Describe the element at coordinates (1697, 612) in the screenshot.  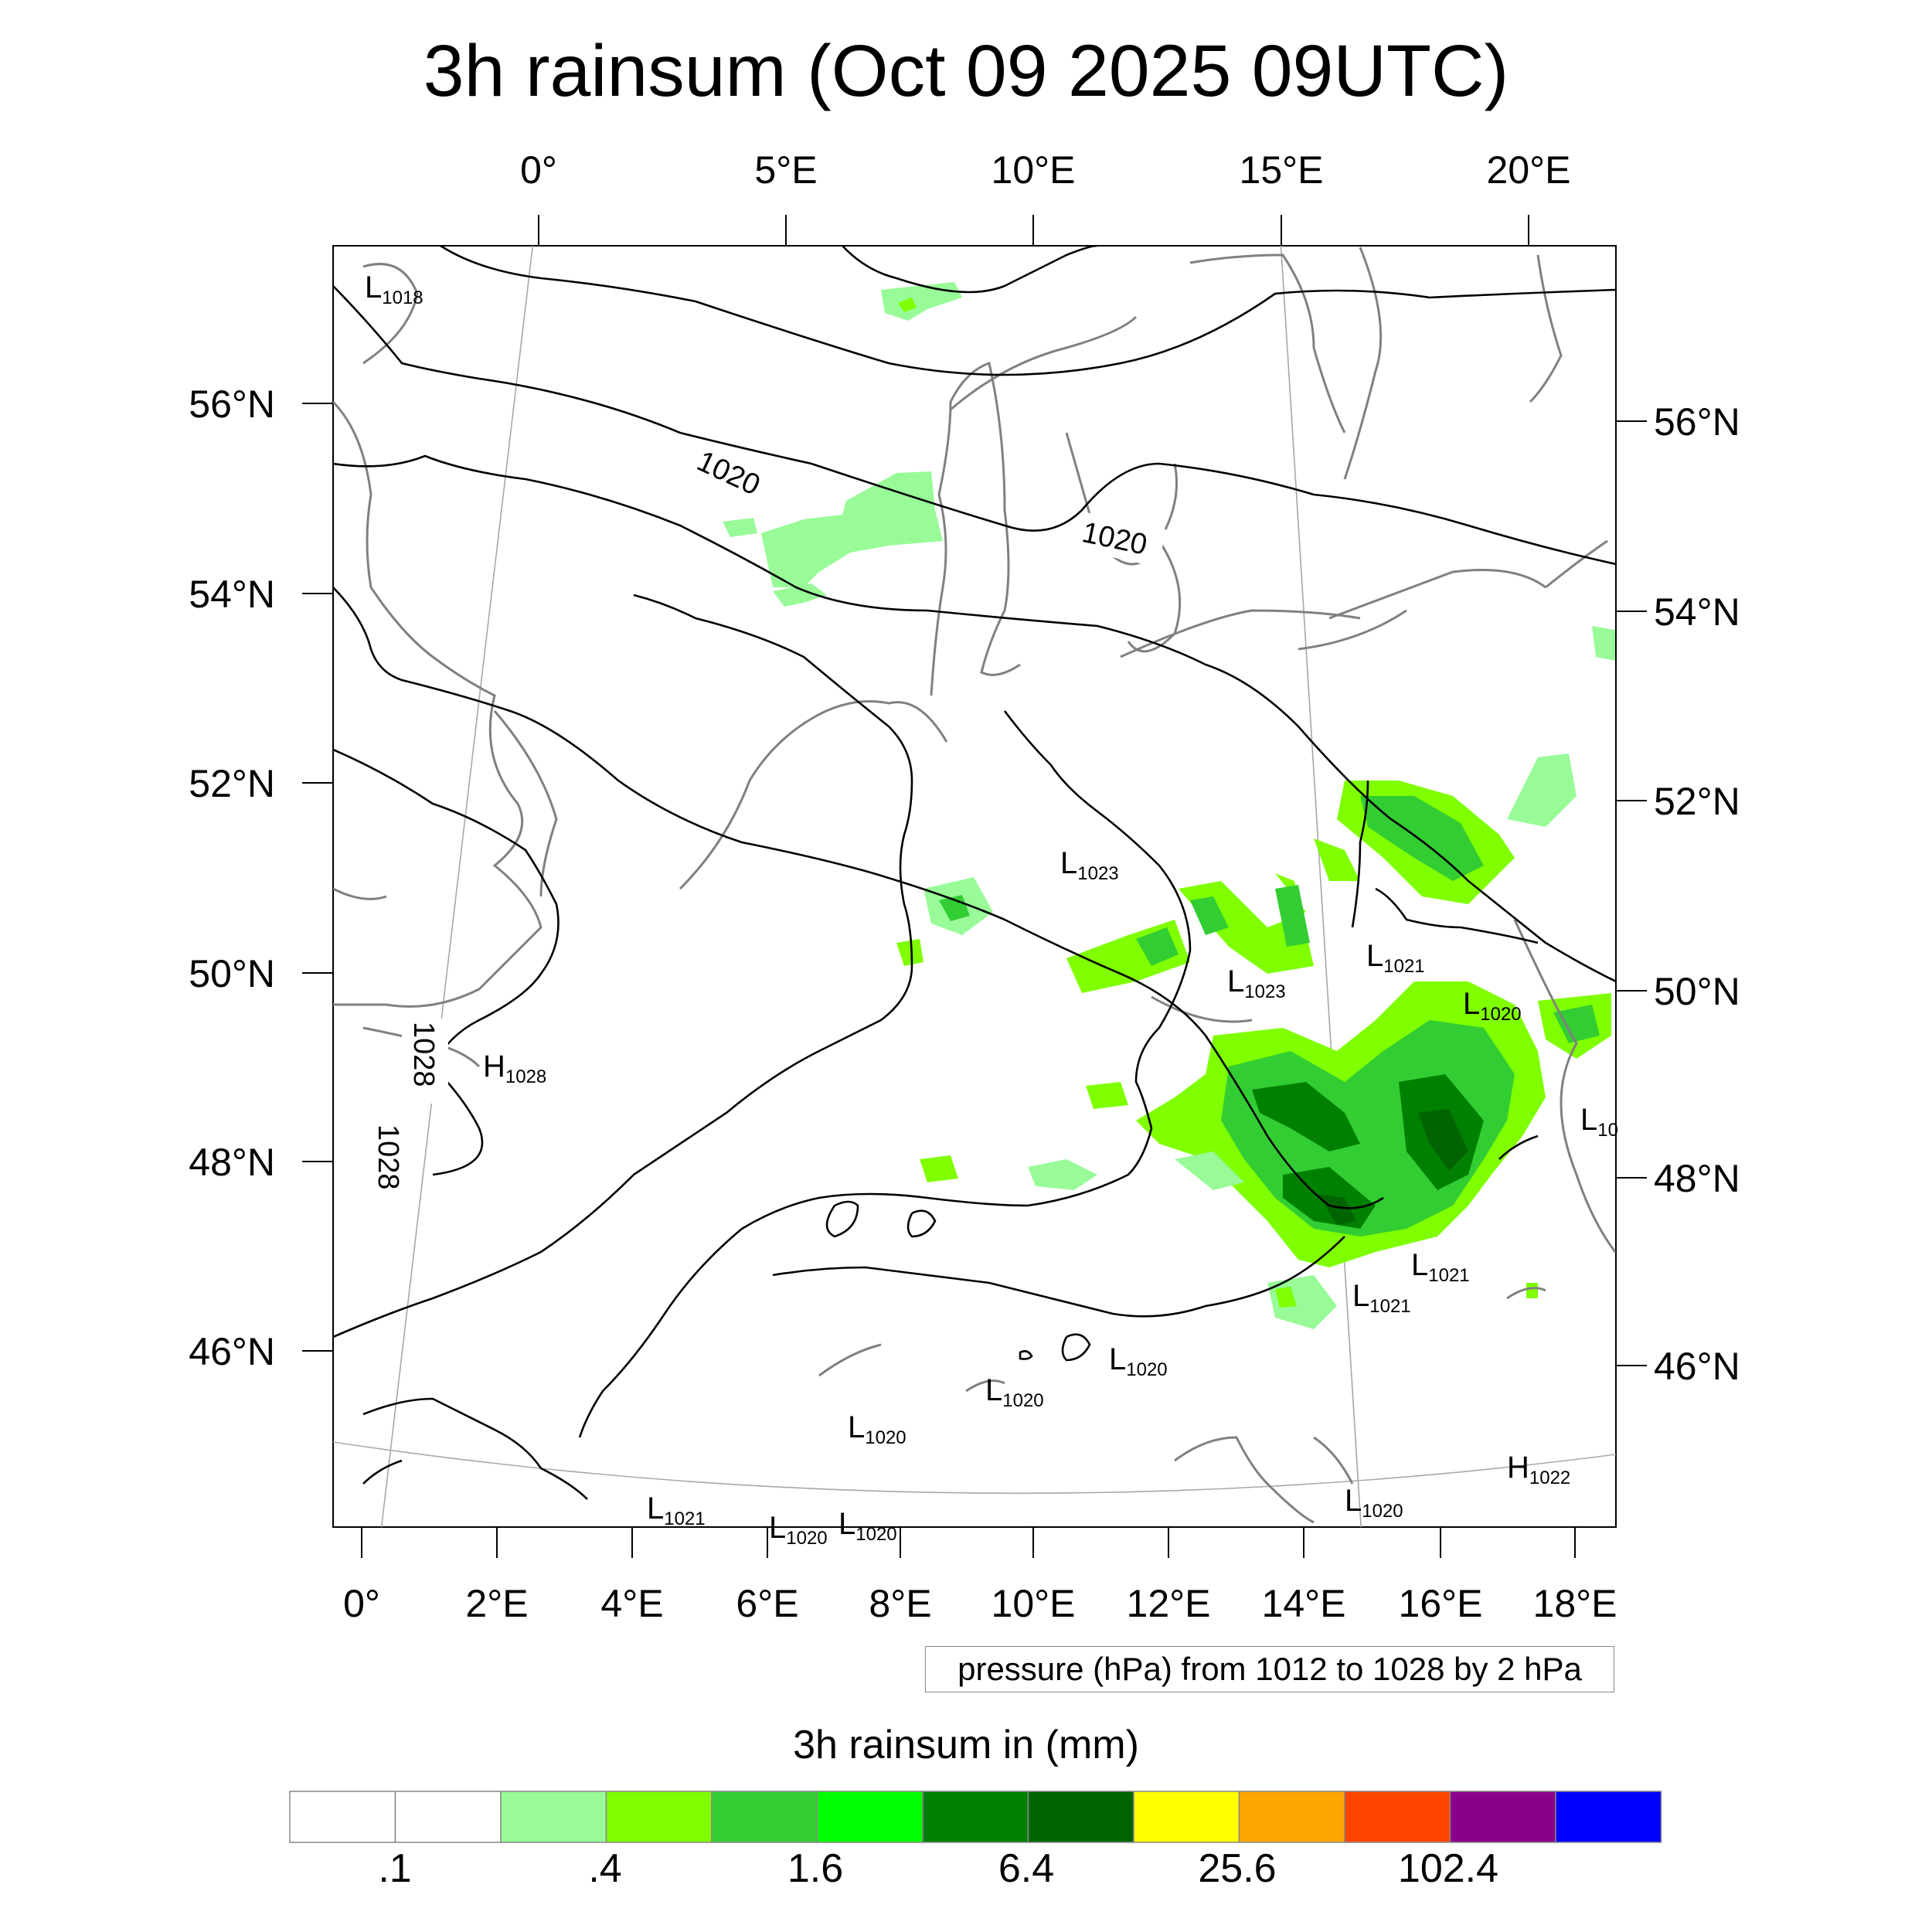
I see `lat-label-right: 54°N` at that location.